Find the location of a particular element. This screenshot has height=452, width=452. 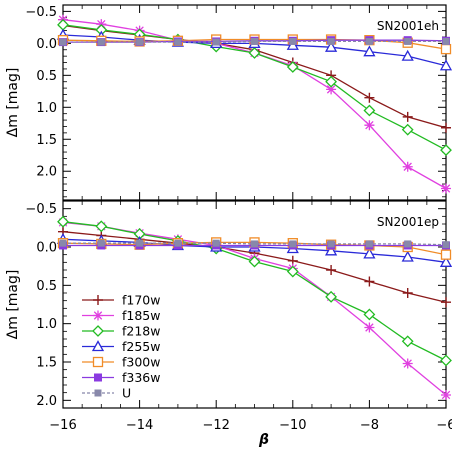

x-tick-label: −12 is located at coordinates (215, 425).